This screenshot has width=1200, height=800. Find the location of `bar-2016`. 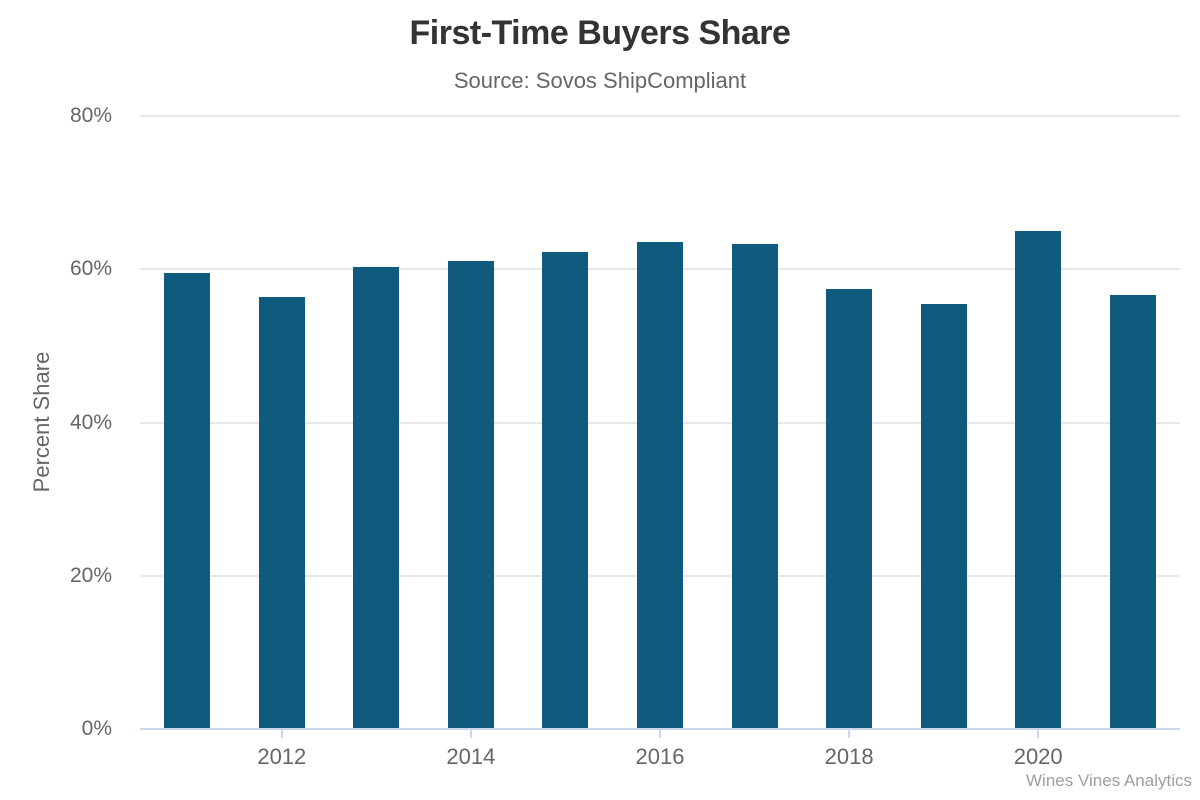

bar-2016 is located at coordinates (660, 485).